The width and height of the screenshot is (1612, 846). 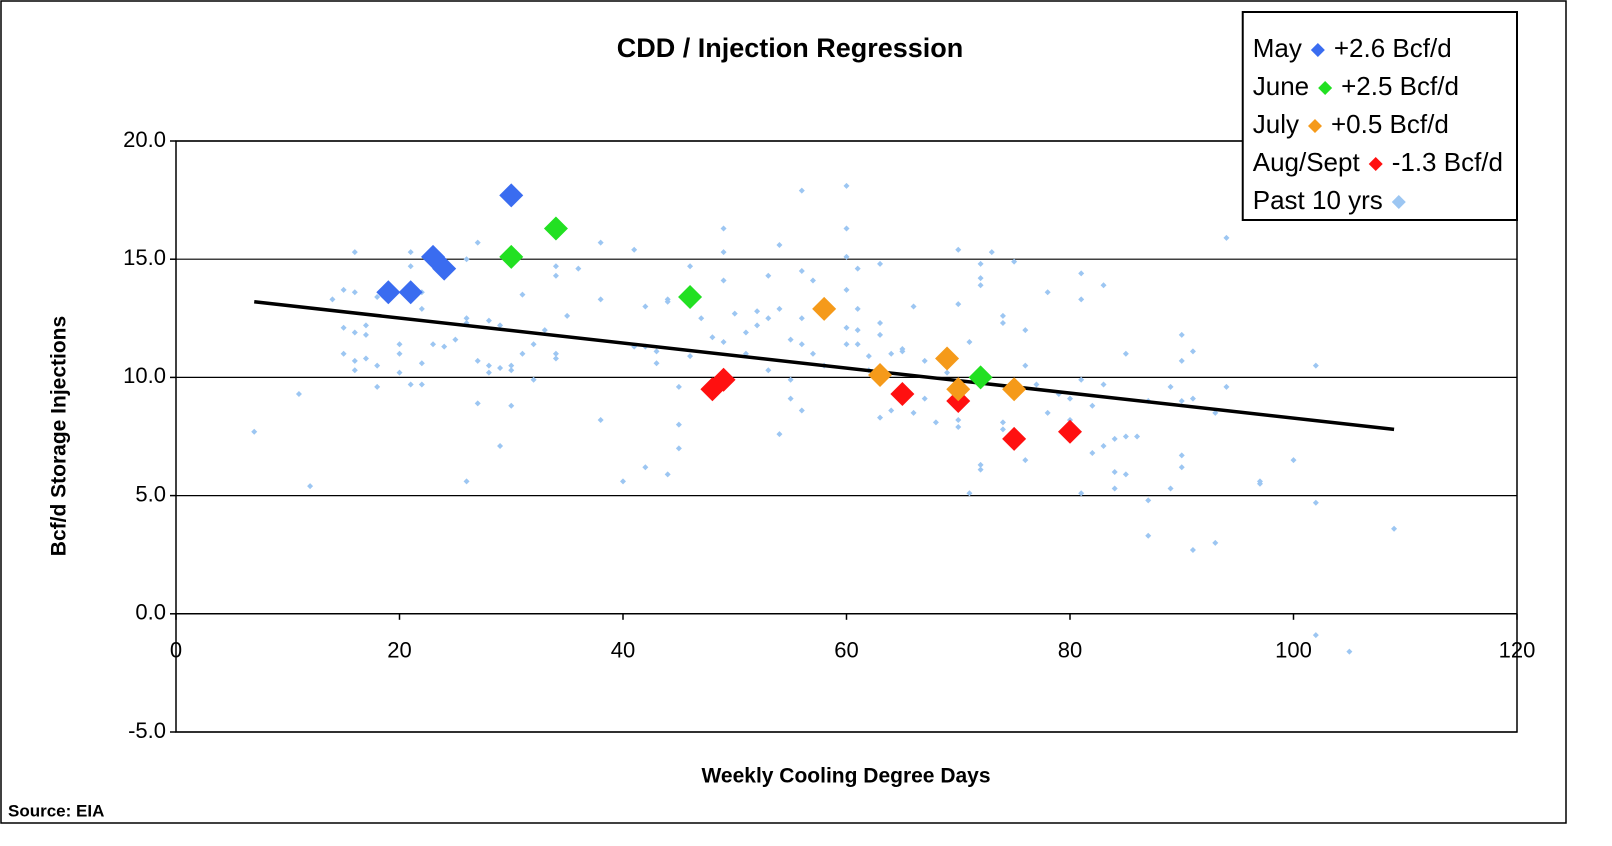 What do you see at coordinates (623, 650) in the screenshot?
I see `x-tick-label: 40` at bounding box center [623, 650].